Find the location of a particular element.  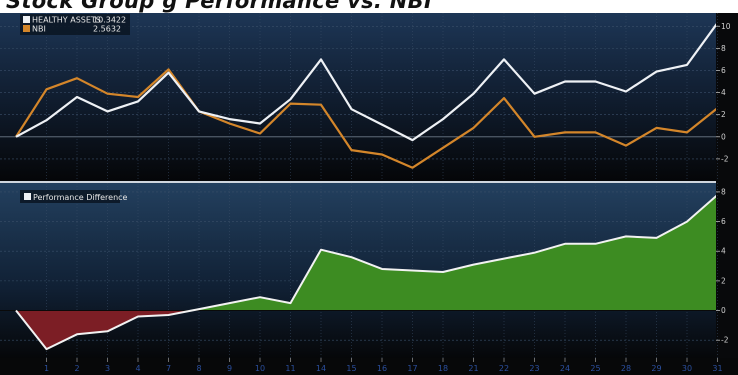

x-tick-label: 23 is located at coordinates (534, 368).